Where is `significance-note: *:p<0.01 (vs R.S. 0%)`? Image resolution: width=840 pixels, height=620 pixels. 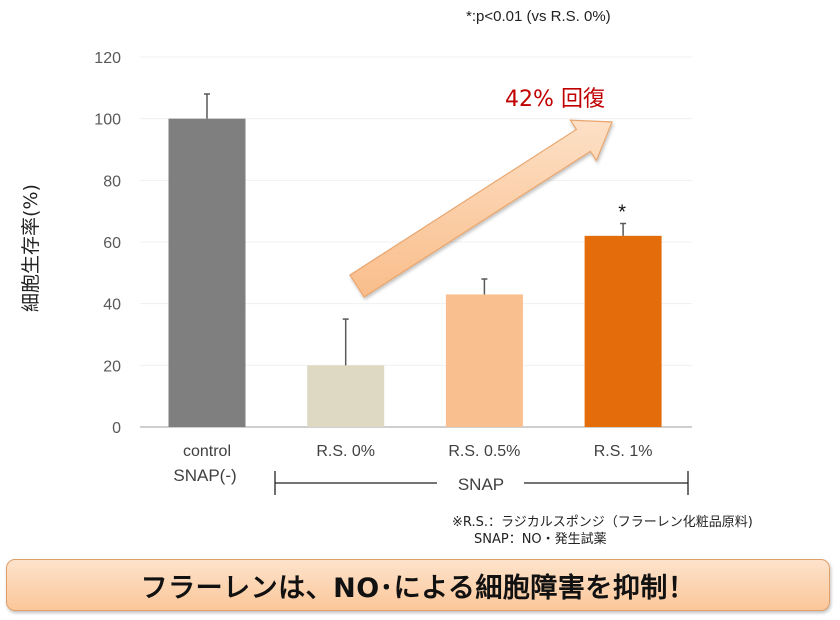
significance-note: *:p<0.01 (vs R.S. 0%) is located at coordinates (538, 16).